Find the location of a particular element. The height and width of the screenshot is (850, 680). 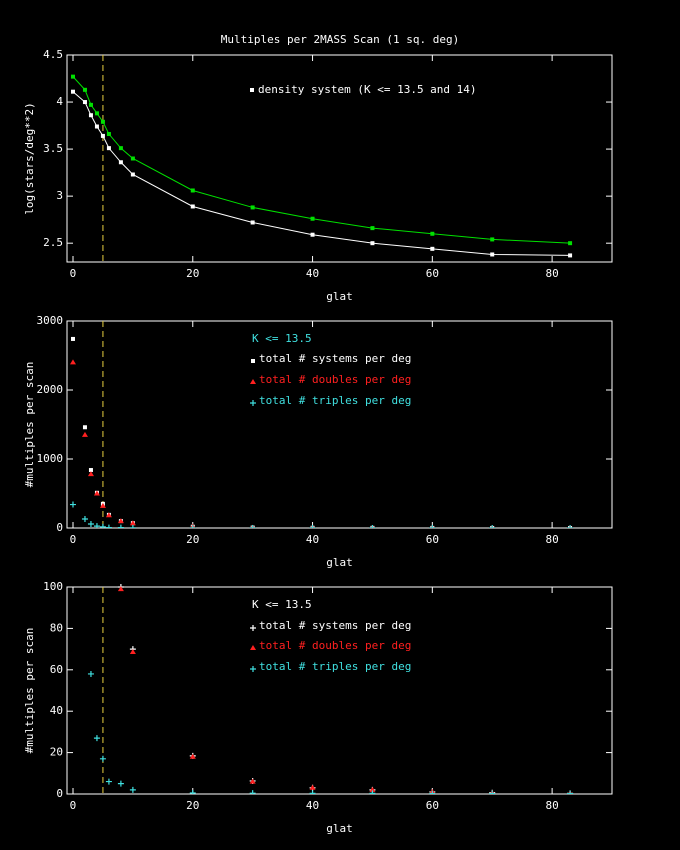

y-tick-label: 3.5 is located at coordinates (53, 148).